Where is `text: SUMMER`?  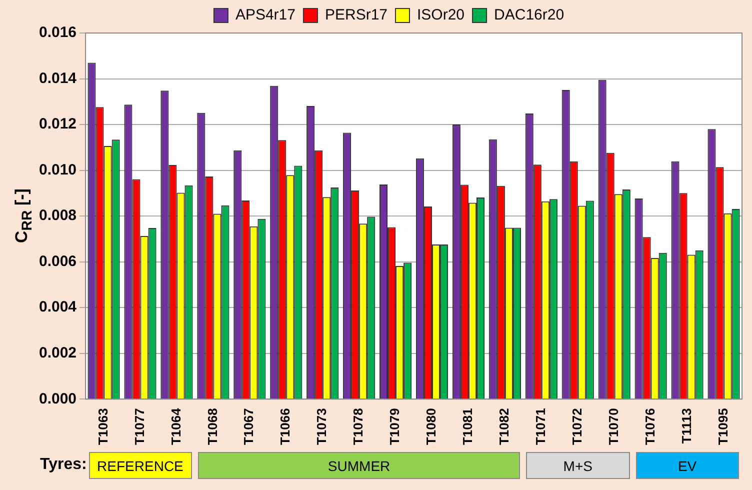
text: SUMMER is located at coordinates (359, 465).